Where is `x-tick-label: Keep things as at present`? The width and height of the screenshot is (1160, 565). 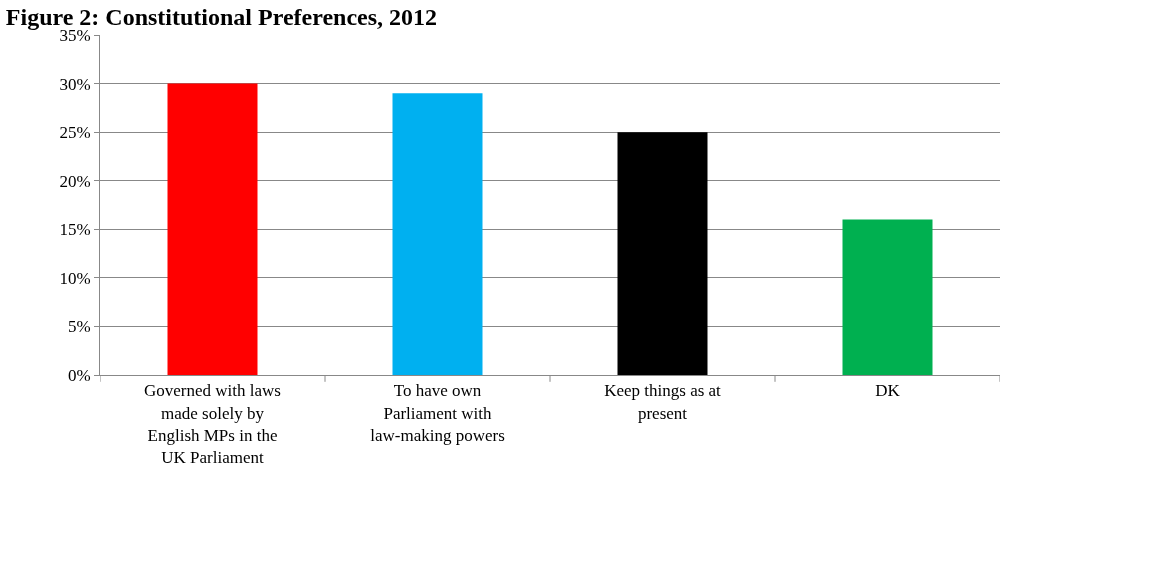
x-tick-label: Keep things as at present is located at coordinates (663, 402).